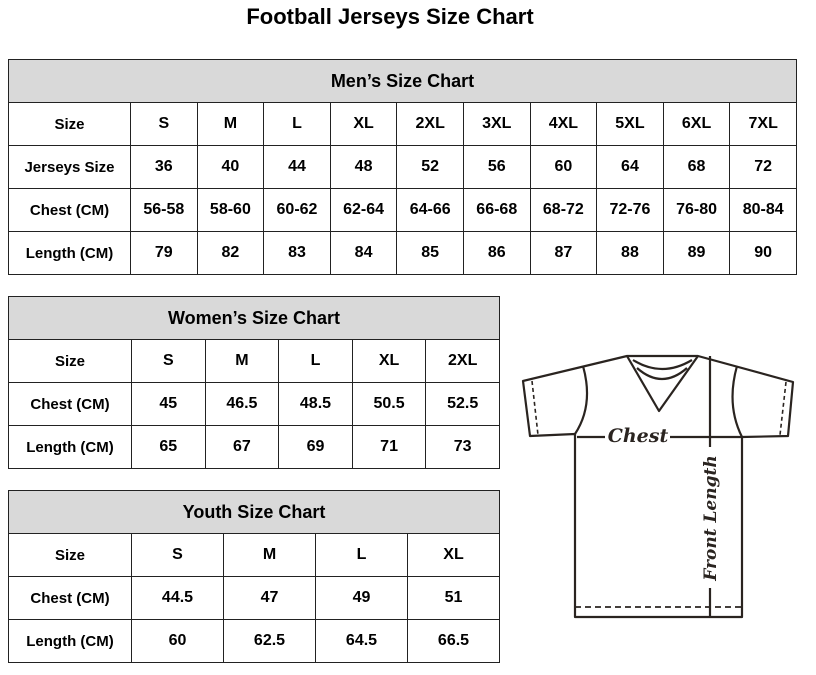  What do you see at coordinates (389, 404) in the screenshot?
I see `table-cell: 50.5` at bounding box center [389, 404].